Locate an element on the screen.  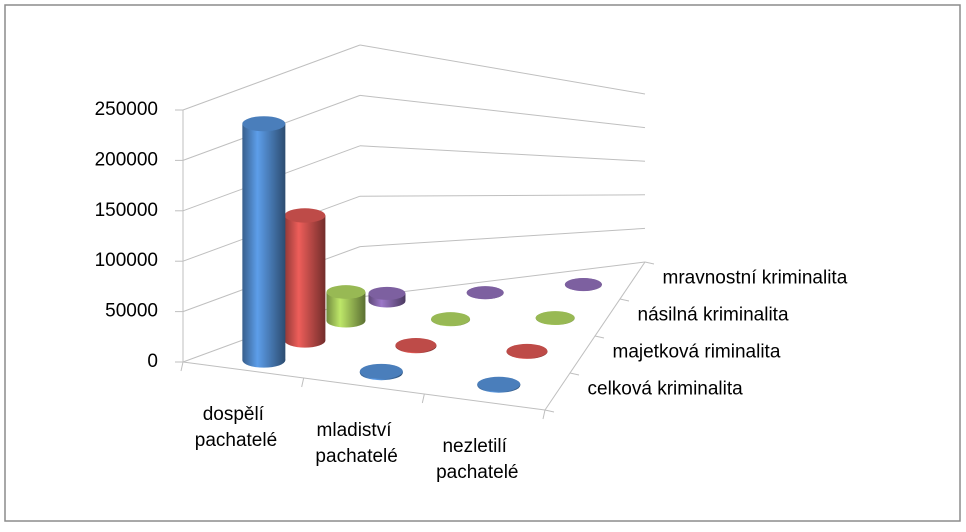
y-tick-label: 50000 is located at coordinates (131, 311).